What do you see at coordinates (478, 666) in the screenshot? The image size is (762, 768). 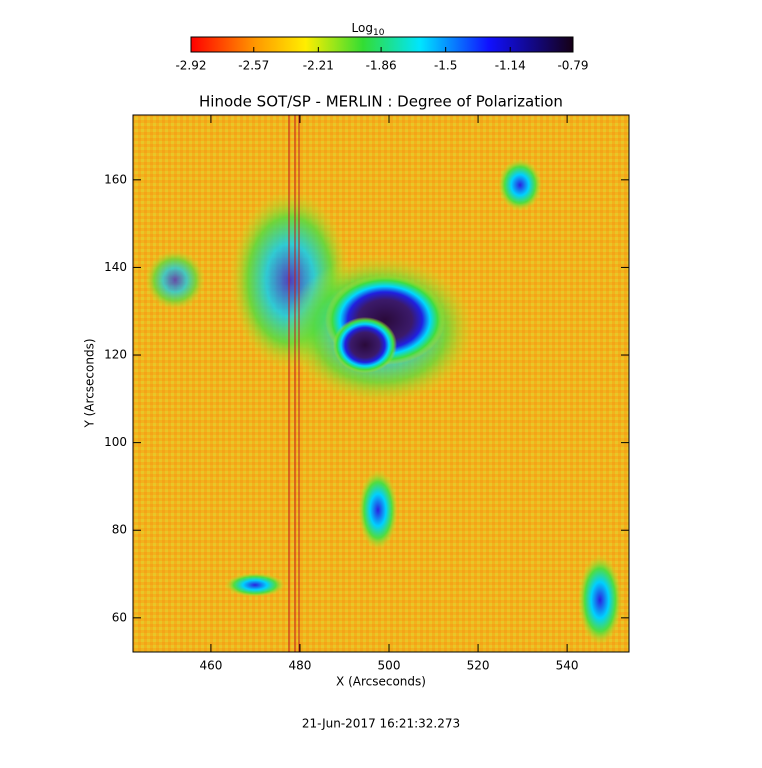 I see `x-tick-label: 520` at bounding box center [478, 666].